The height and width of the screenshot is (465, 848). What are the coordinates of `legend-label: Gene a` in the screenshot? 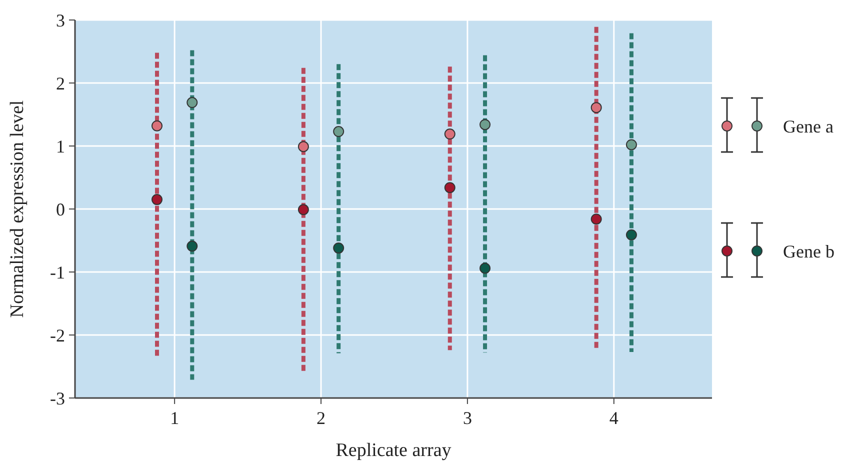 It's located at (808, 126).